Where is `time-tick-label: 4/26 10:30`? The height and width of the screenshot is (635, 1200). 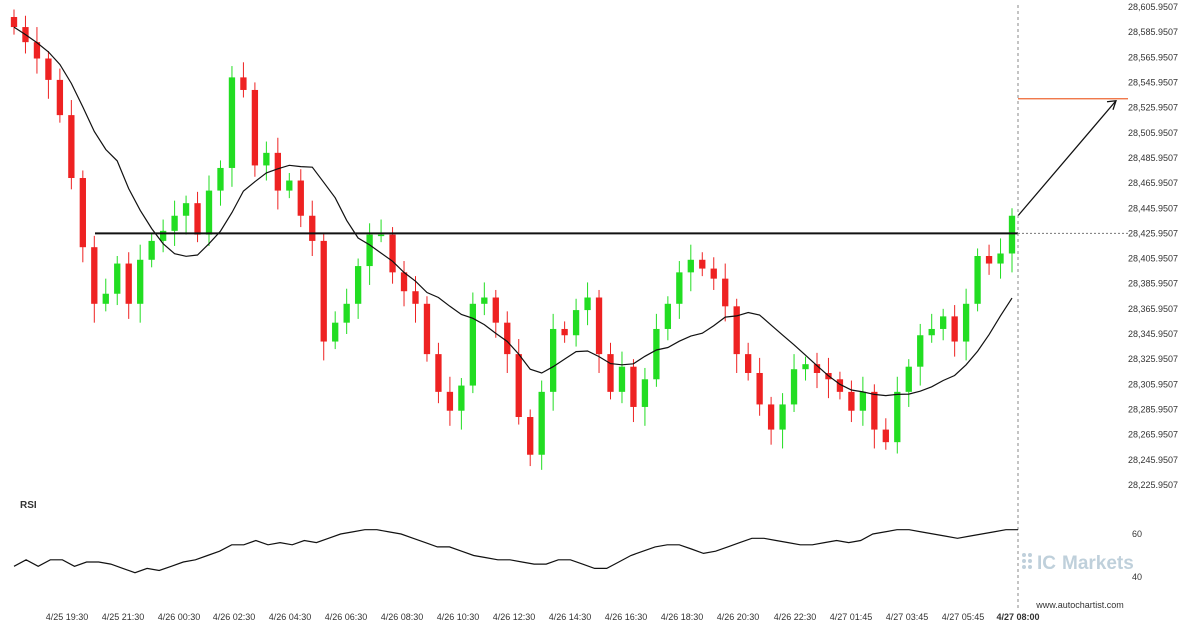 time-tick-label: 4/26 10:30 is located at coordinates (458, 617).